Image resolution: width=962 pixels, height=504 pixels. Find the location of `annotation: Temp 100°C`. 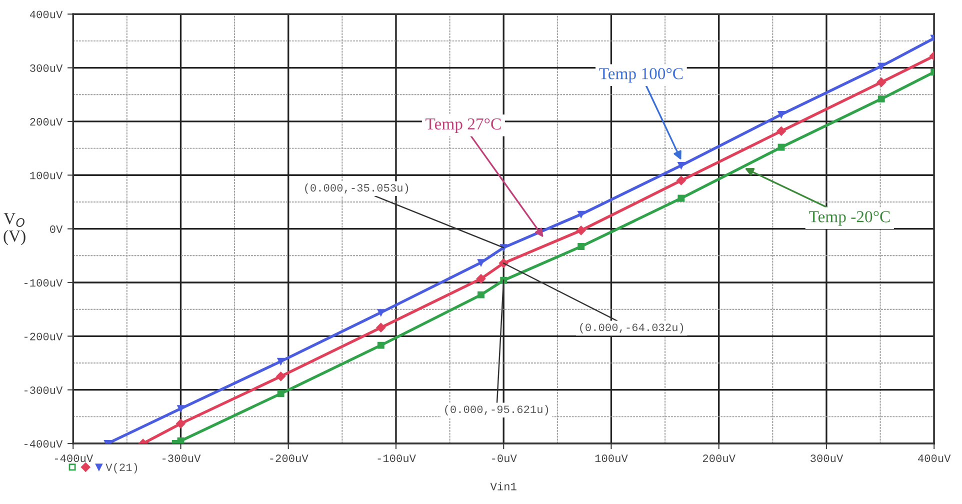

annotation: Temp 100°C is located at coordinates (641, 75).